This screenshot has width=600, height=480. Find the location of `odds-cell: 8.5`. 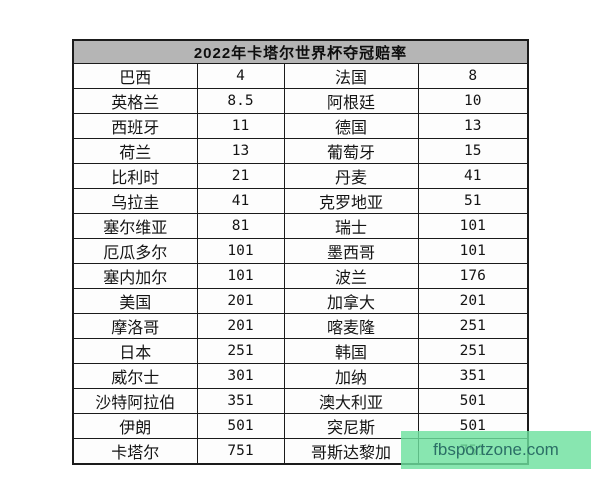

odds-cell: 8.5 is located at coordinates (240, 101).